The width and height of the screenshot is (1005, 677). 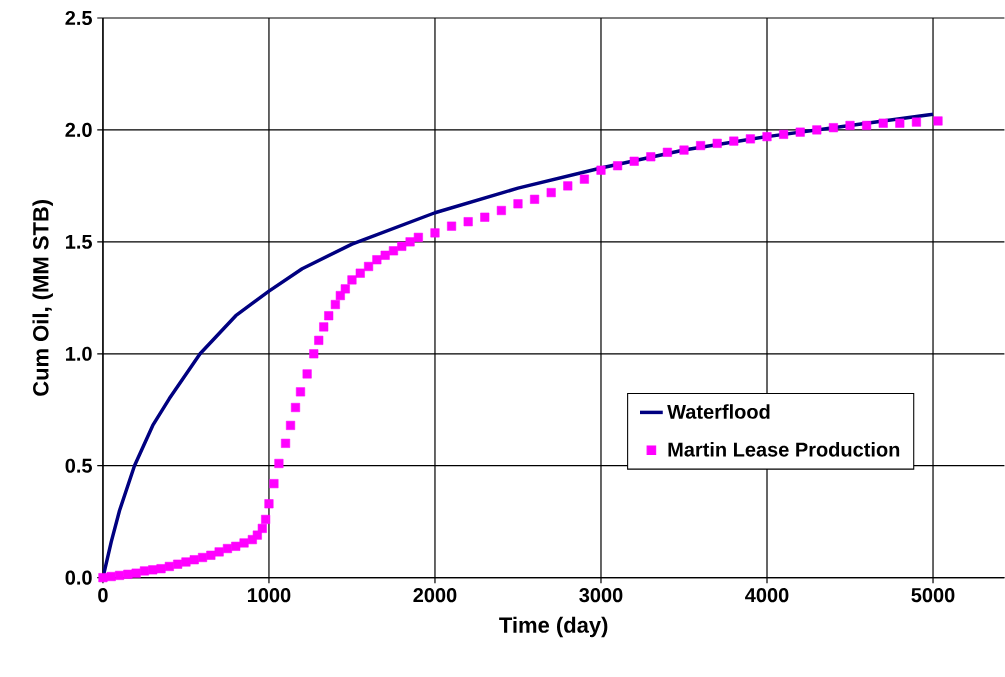 What do you see at coordinates (78, 18) in the screenshot?
I see `y-tick-label: 2.5` at bounding box center [78, 18].